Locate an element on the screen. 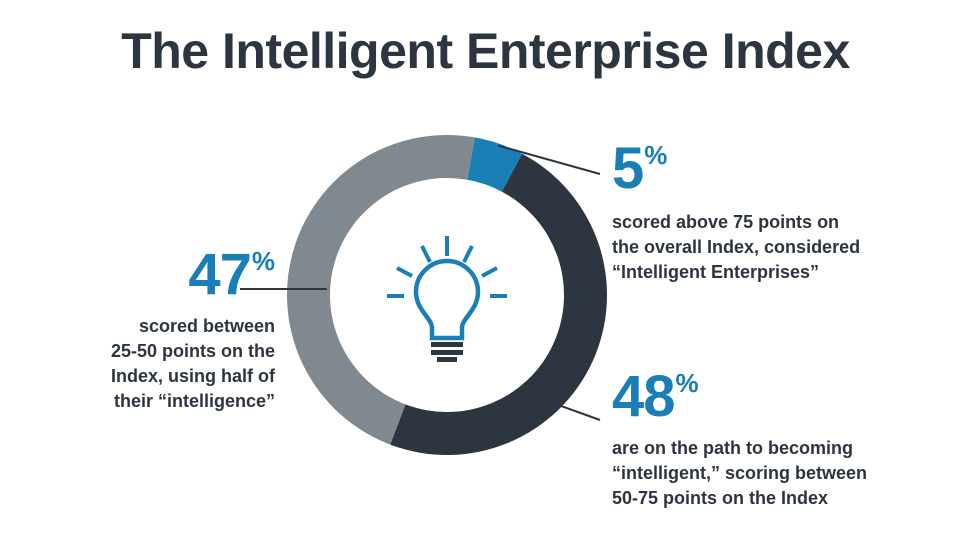 The image size is (971, 538). percent-number: 47 is located at coordinates (220, 274).